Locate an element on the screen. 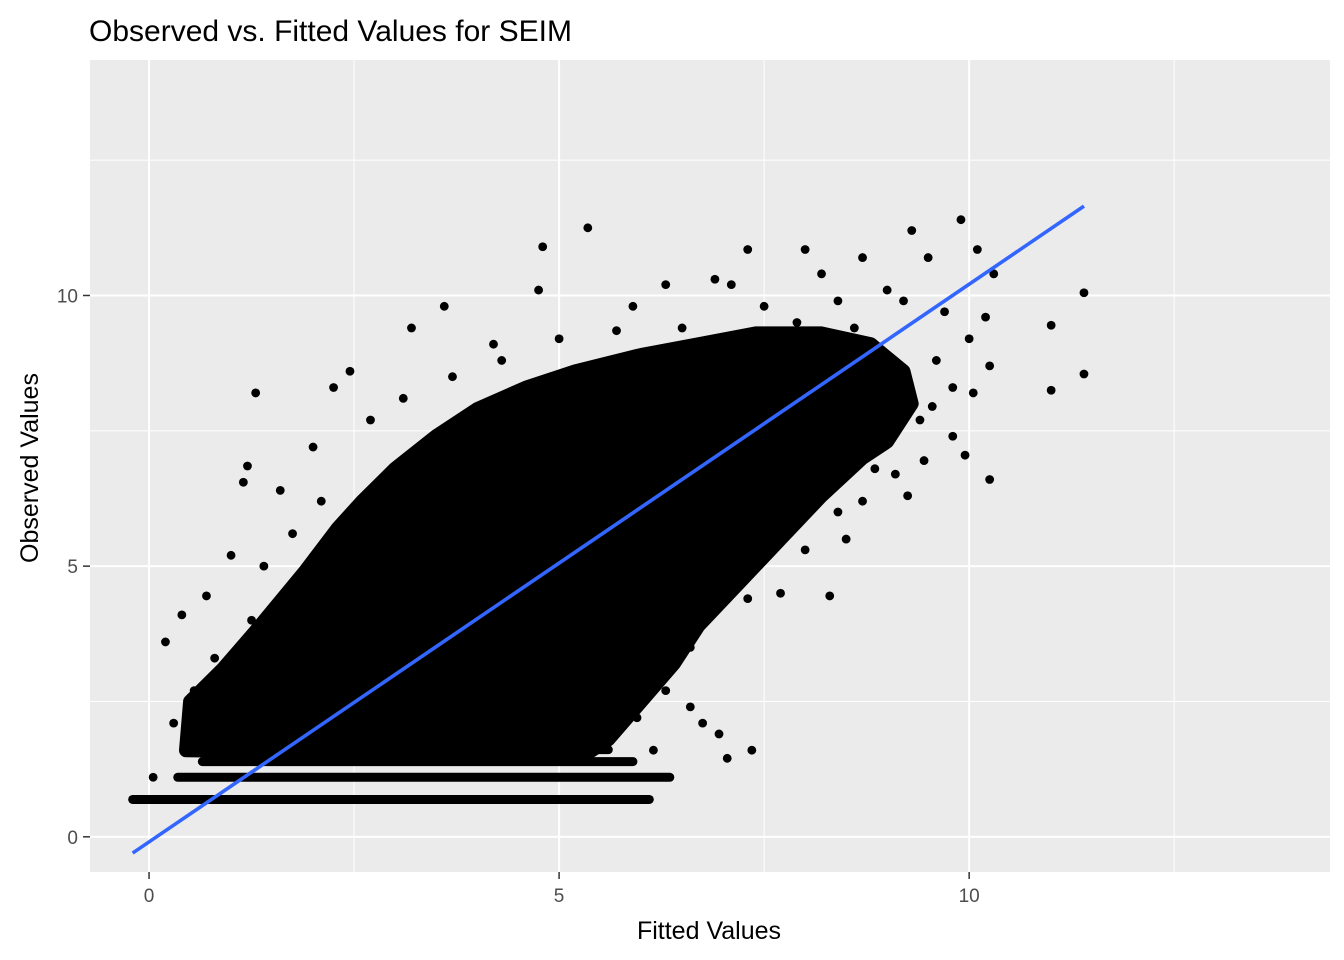 The image size is (1344, 960). y-tick-label: 5 is located at coordinates (72, 567).